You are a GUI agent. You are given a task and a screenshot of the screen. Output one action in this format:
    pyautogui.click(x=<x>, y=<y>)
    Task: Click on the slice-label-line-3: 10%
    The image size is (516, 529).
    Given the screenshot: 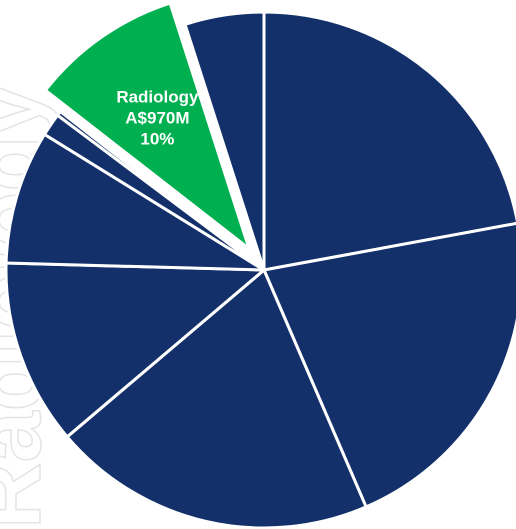 What is the action you would take?
    pyautogui.click(x=157, y=139)
    